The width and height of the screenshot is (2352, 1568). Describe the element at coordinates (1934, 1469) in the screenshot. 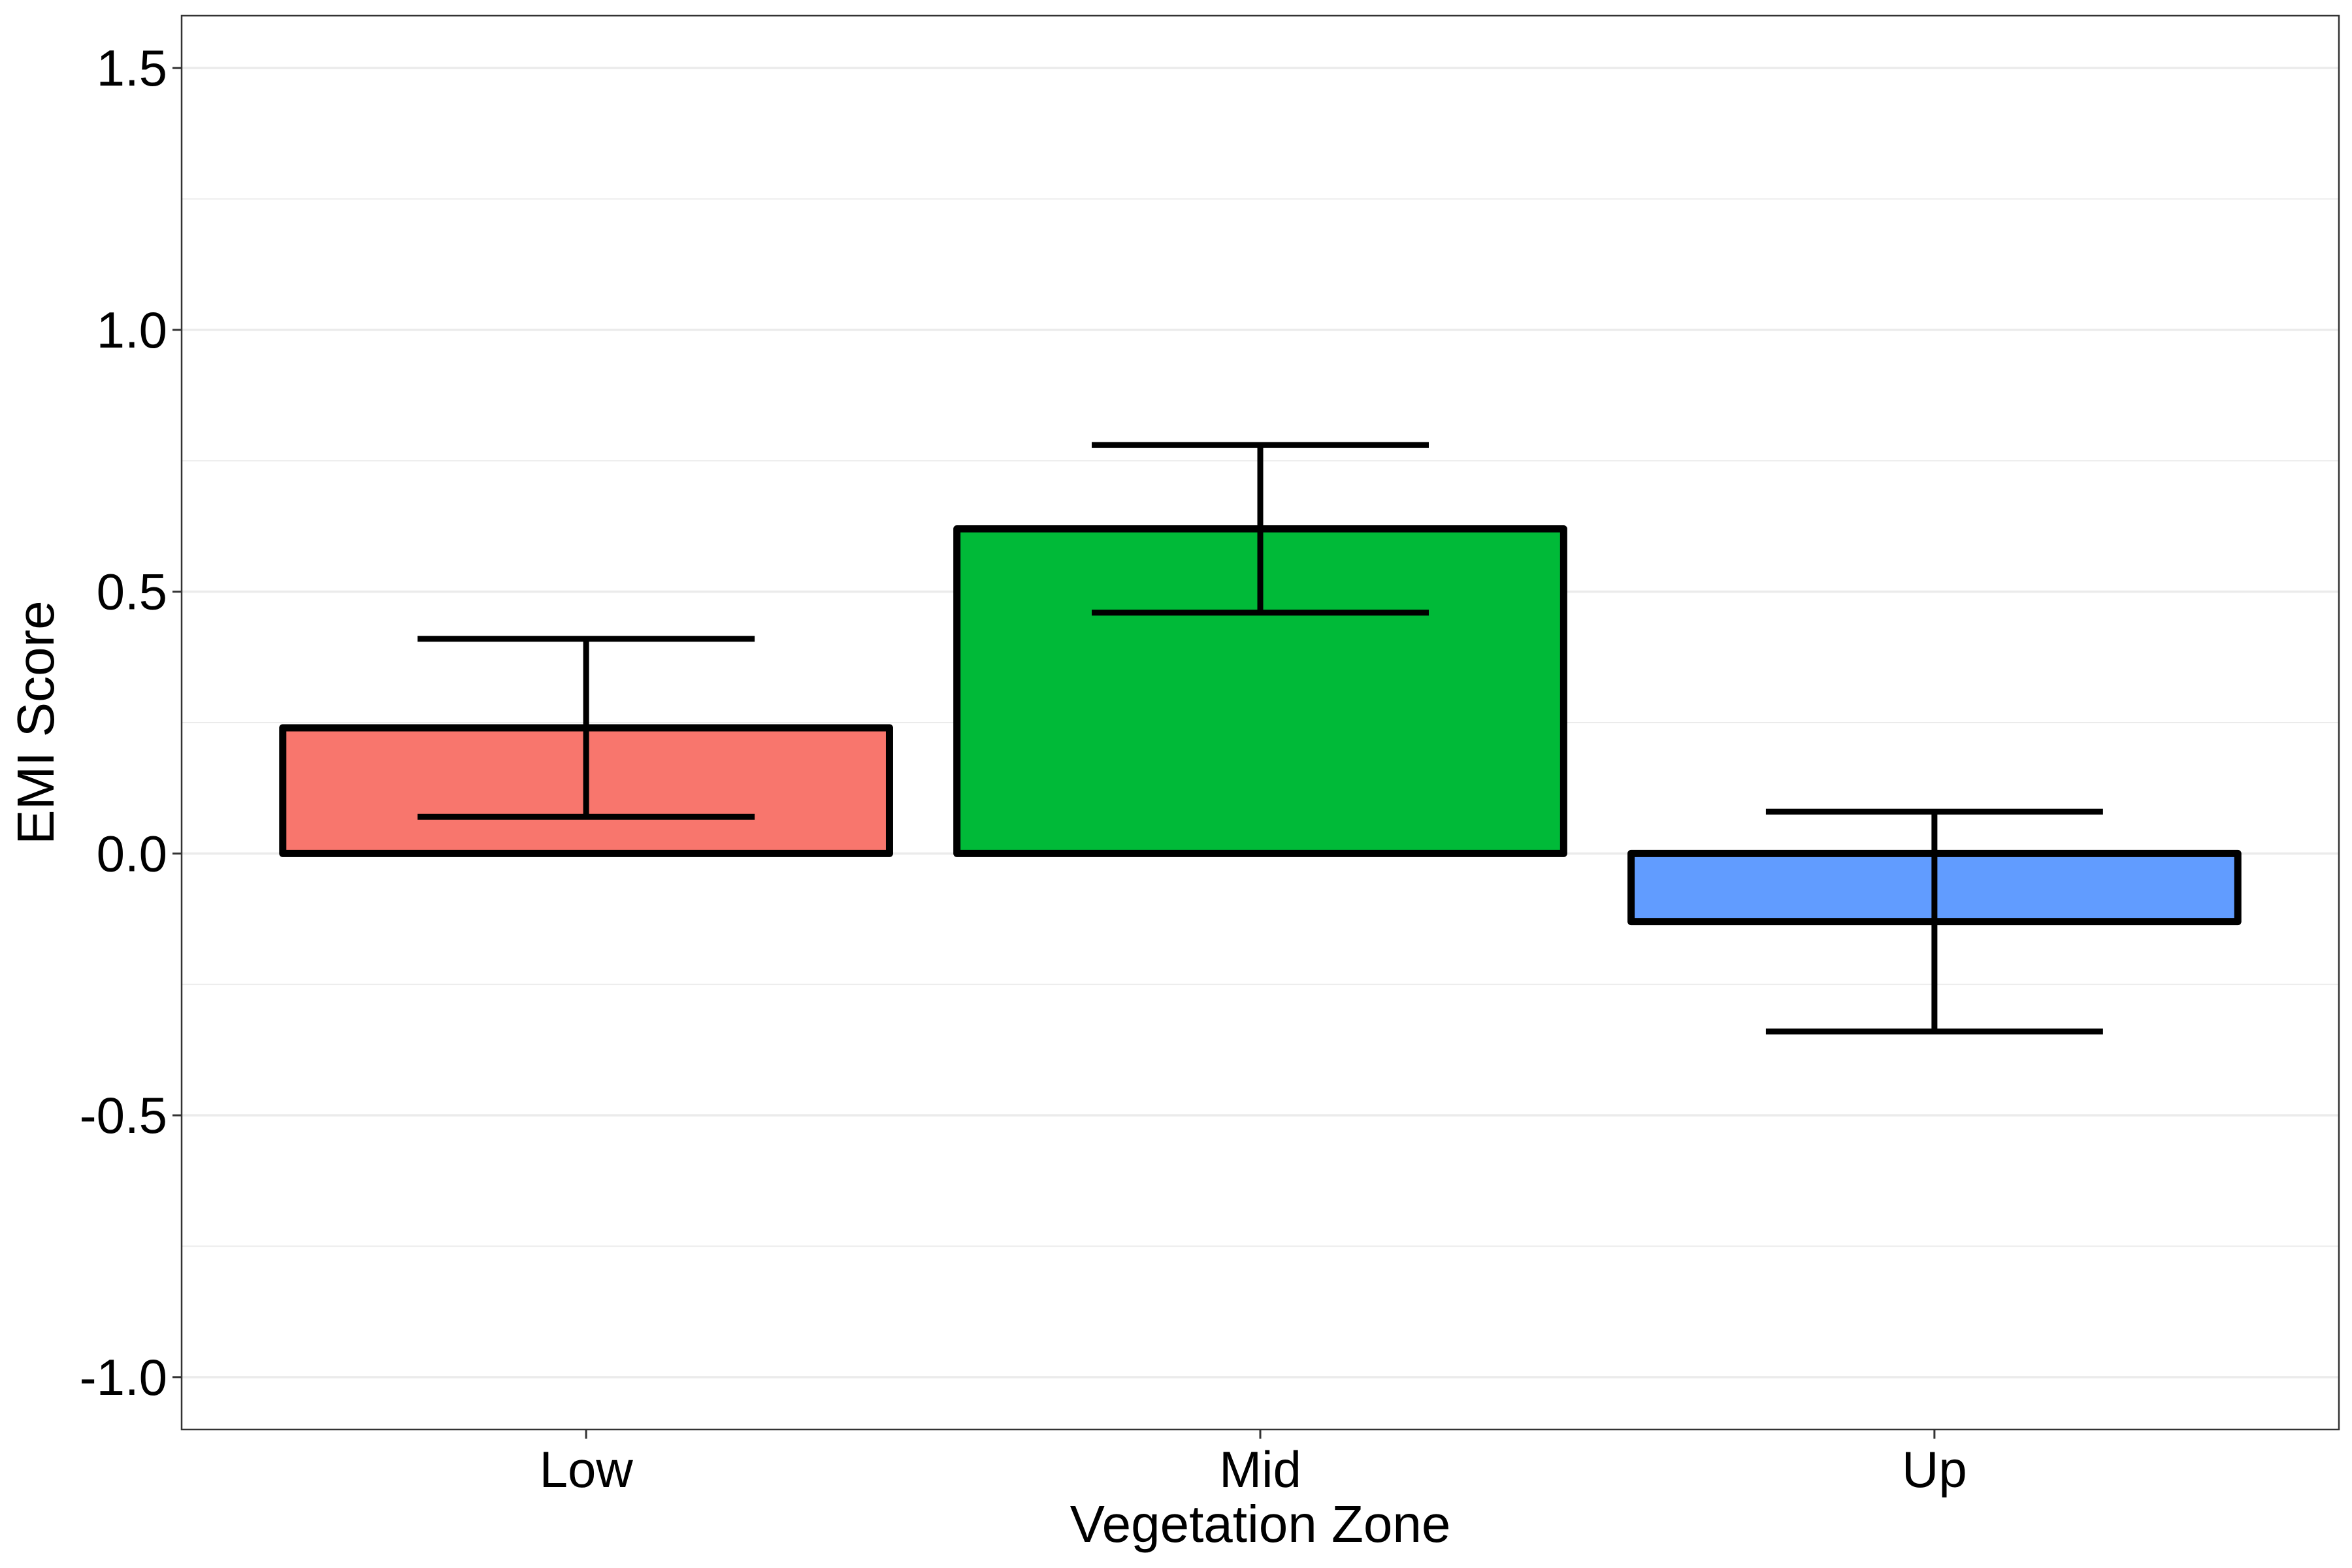

I see `x-tick-label-up: Up` at that location.